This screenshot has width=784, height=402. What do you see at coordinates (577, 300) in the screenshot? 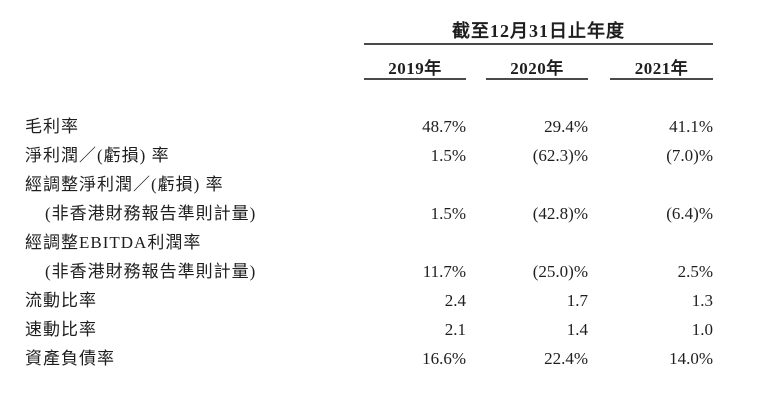
I see `cell-2020: 1.7` at bounding box center [577, 300].